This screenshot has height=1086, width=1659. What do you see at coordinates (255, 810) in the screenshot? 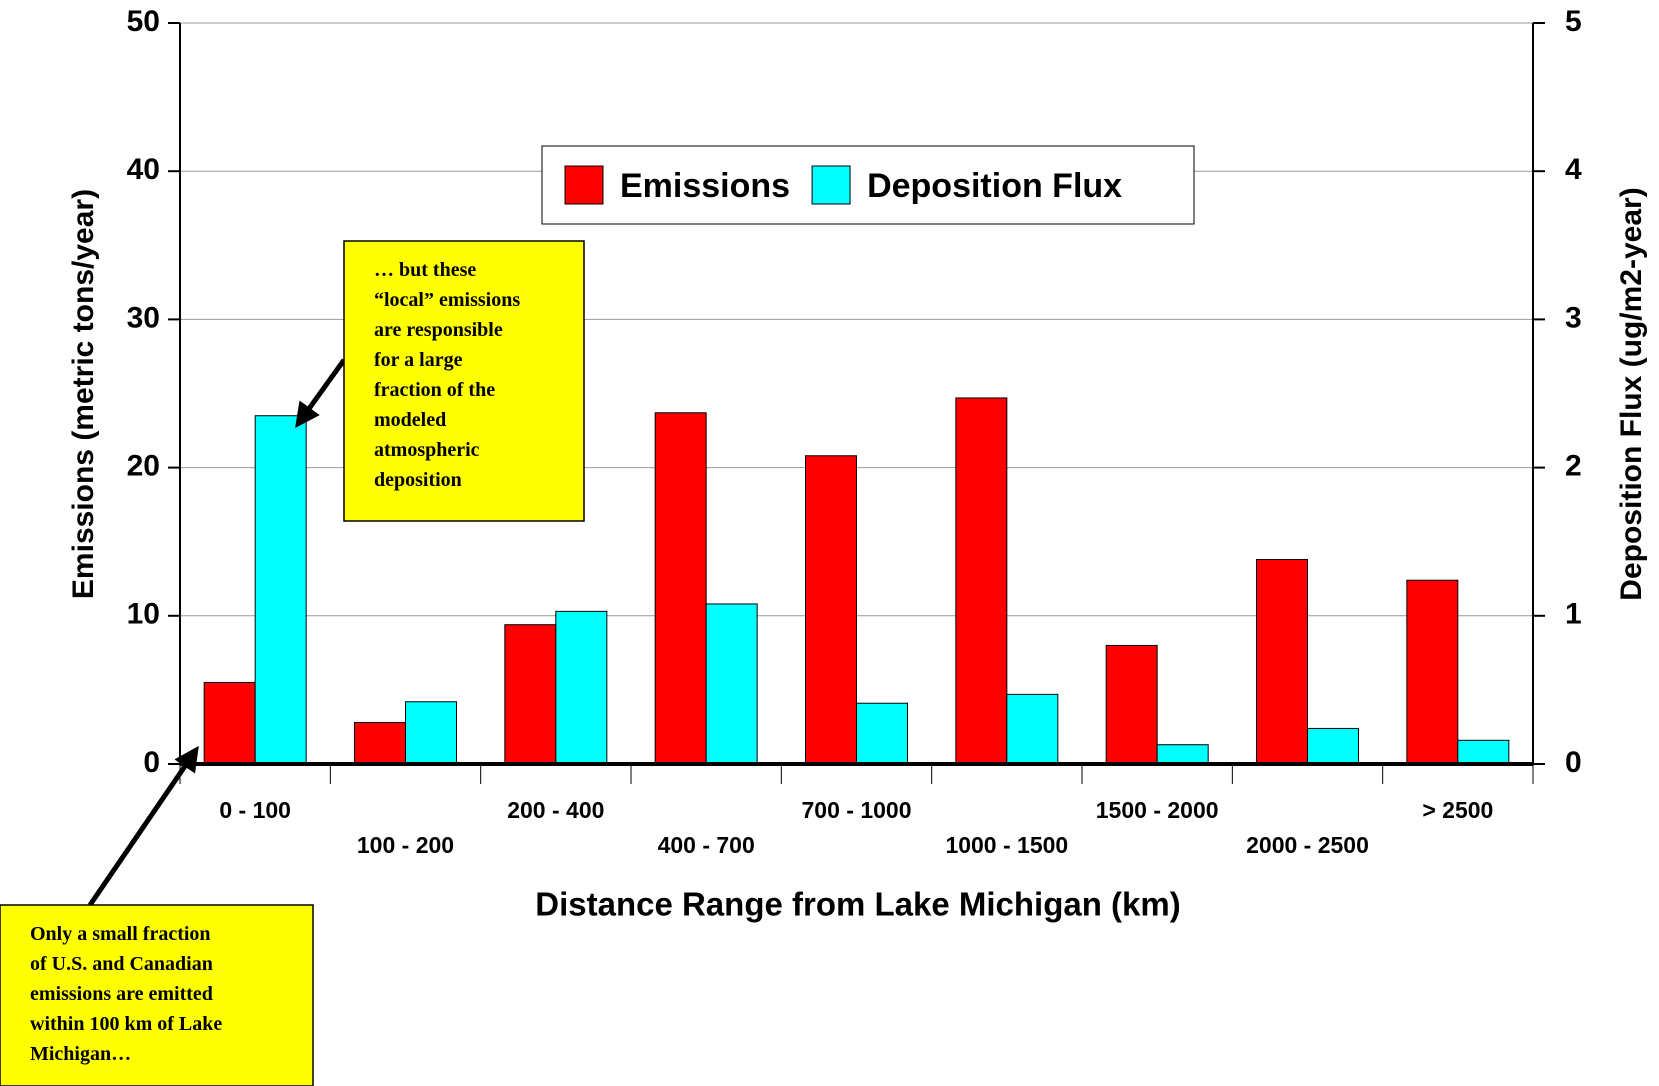
I see `x-tick-label: 0 - 100` at bounding box center [255, 810].